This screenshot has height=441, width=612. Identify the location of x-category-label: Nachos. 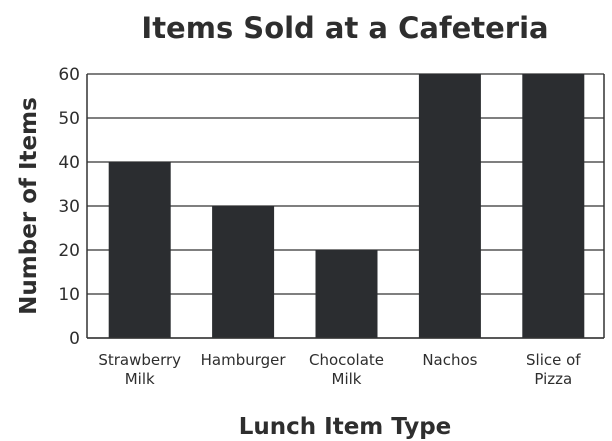
(449, 360).